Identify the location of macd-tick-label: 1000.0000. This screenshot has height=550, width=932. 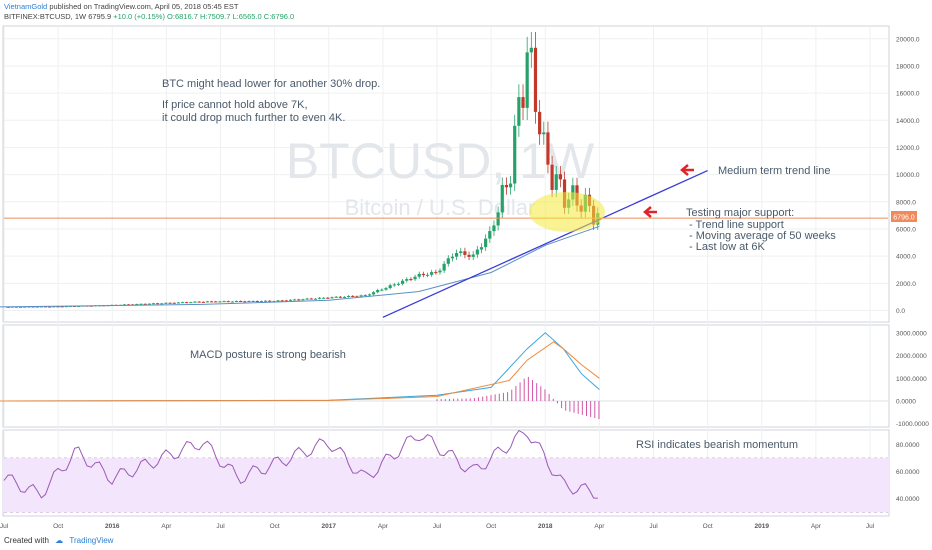
(911, 379).